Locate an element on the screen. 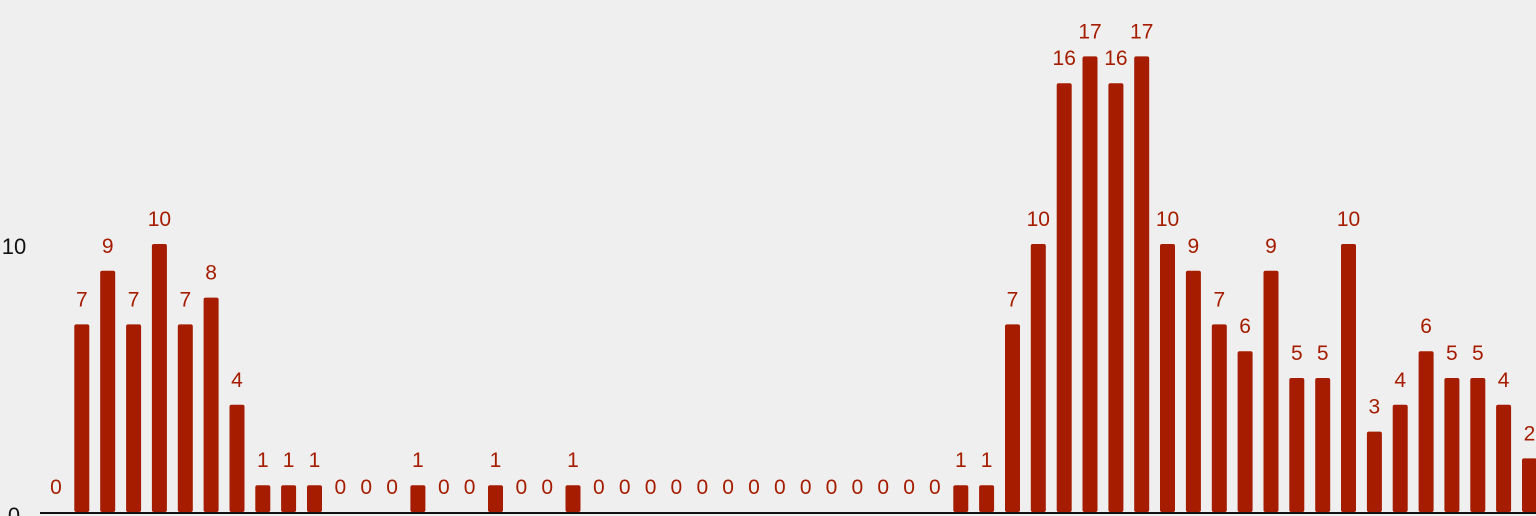  data-label-9: 1 is located at coordinates (289, 460).